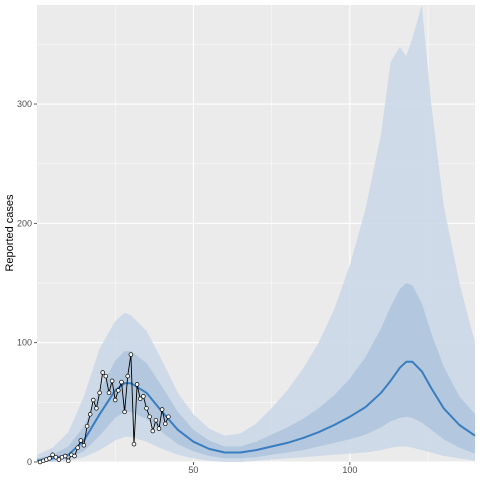 Image resolution: width=480 pixels, height=480 pixels. I want to click on point-layer, so click(104, 408).